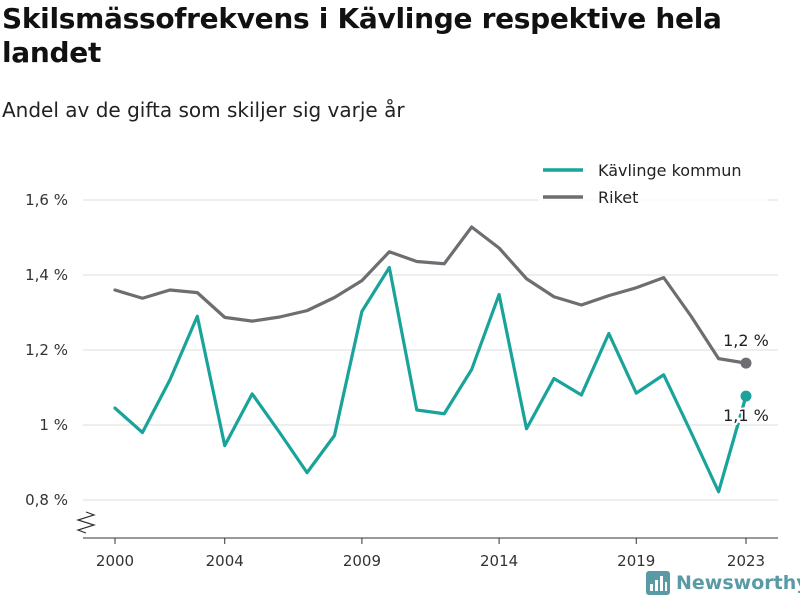 The height and width of the screenshot is (600, 800). What do you see at coordinates (636, 561) in the screenshot?
I see `x-tick-label: 2019` at bounding box center [636, 561].